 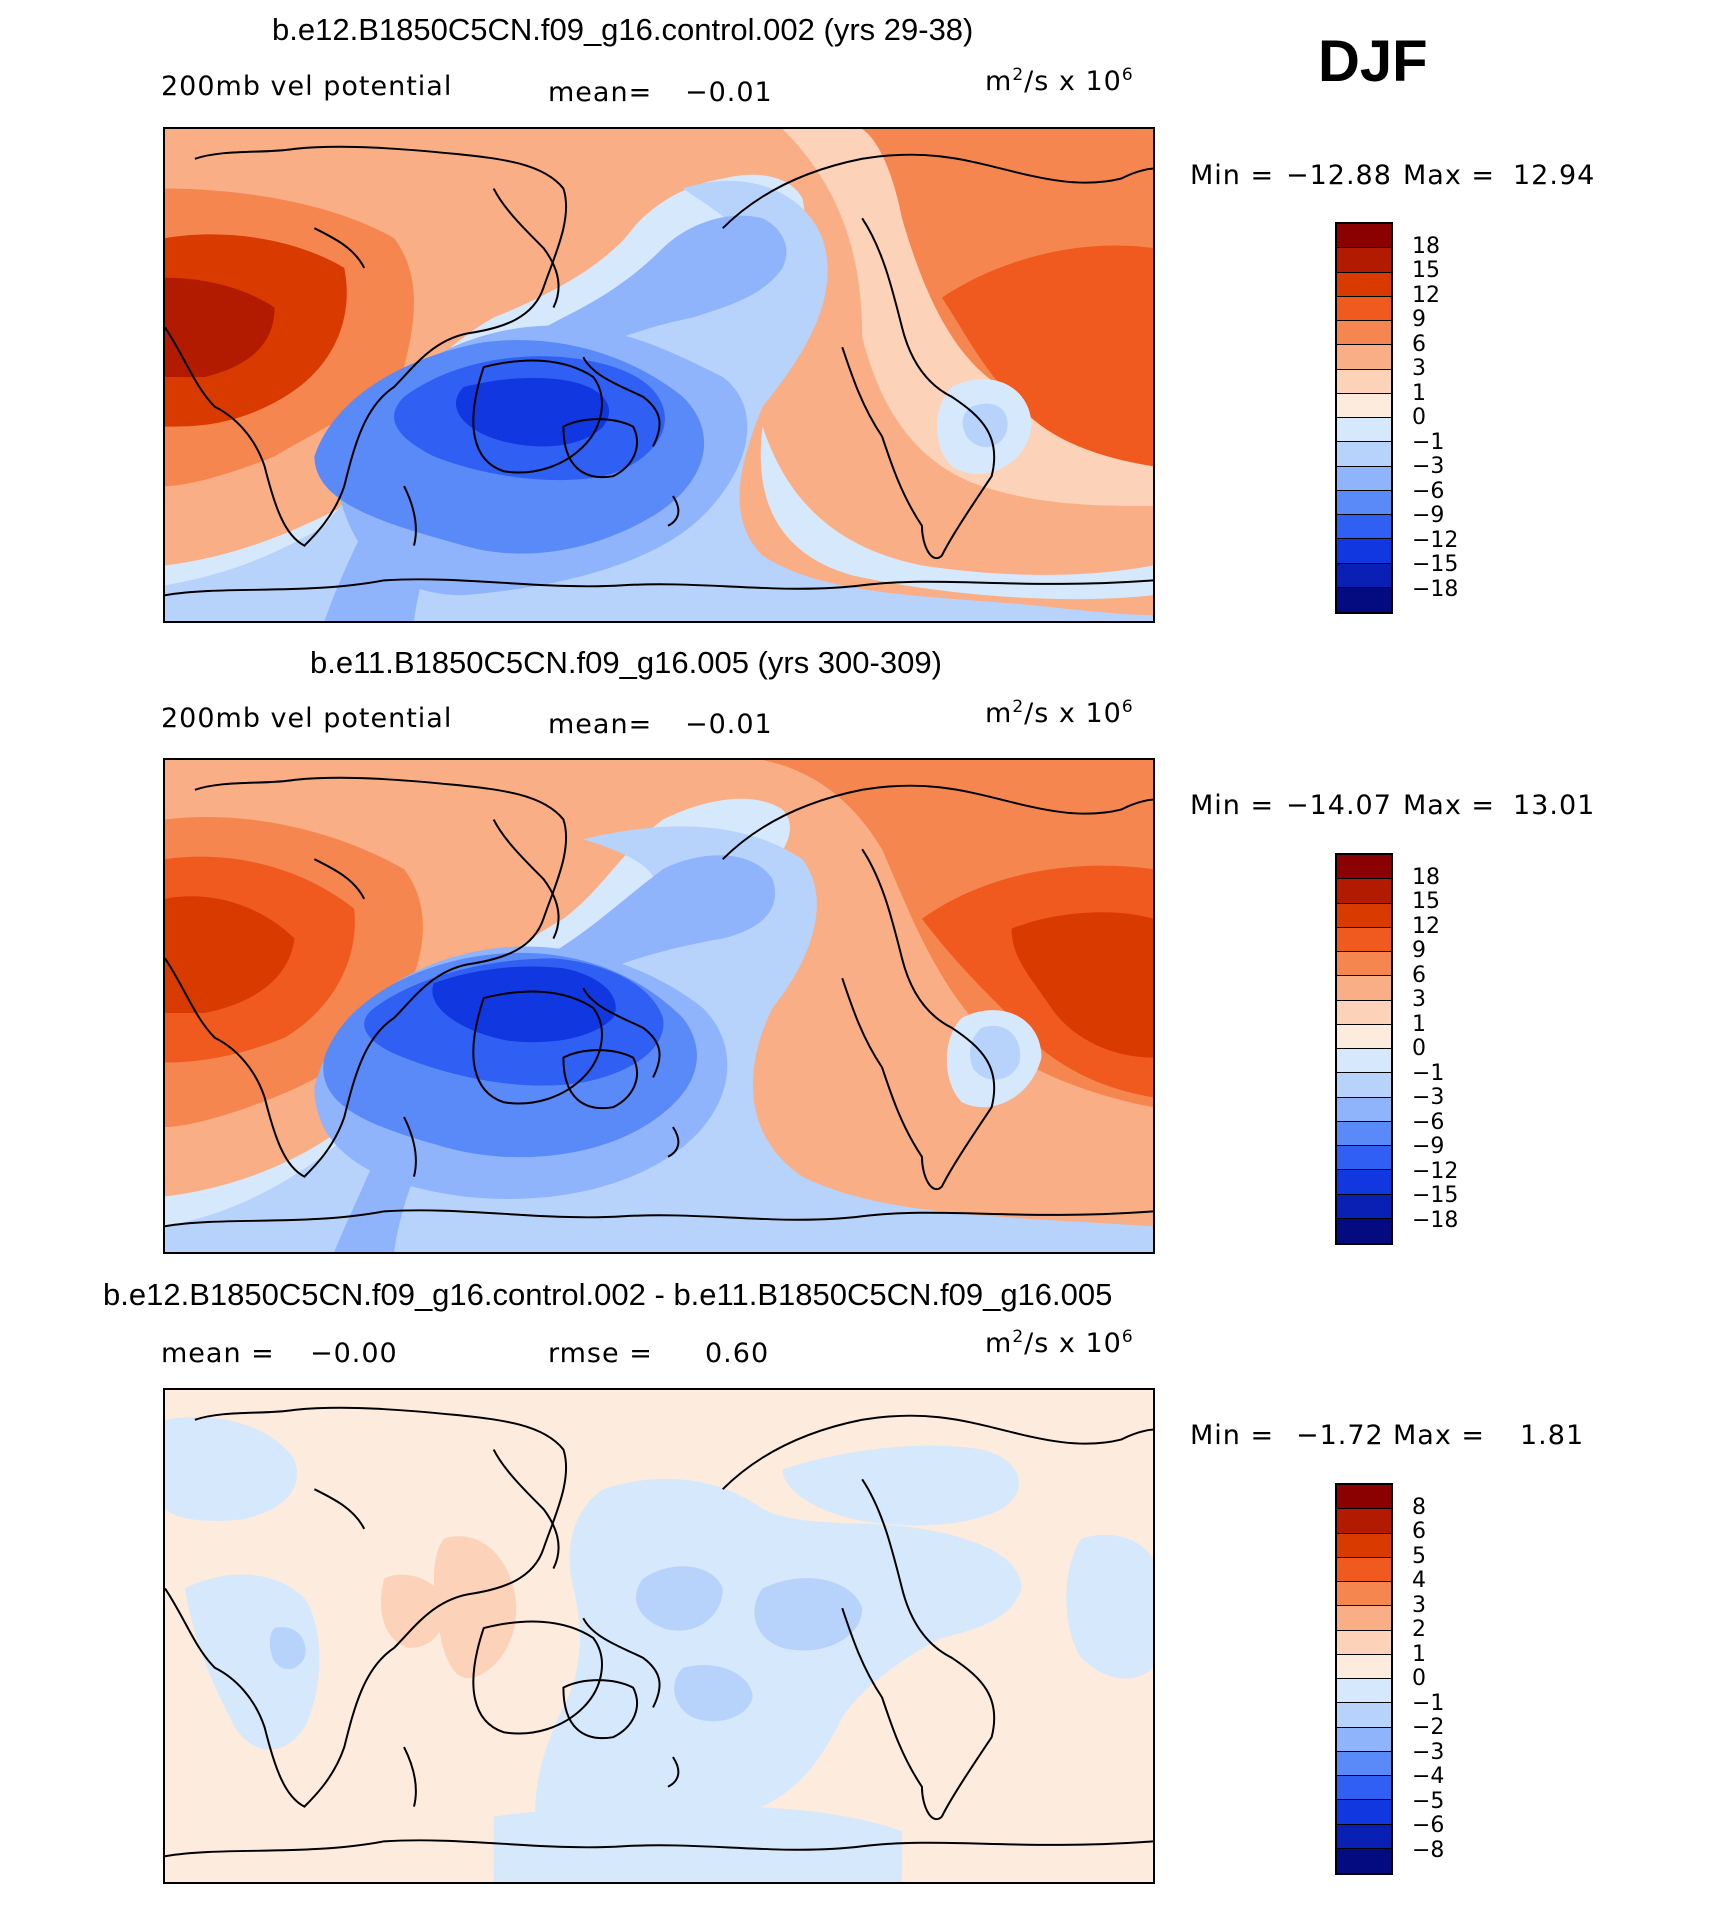 What do you see at coordinates (1059, 1343) in the screenshot?
I see `panel-3-units: m2/s x 106` at bounding box center [1059, 1343].